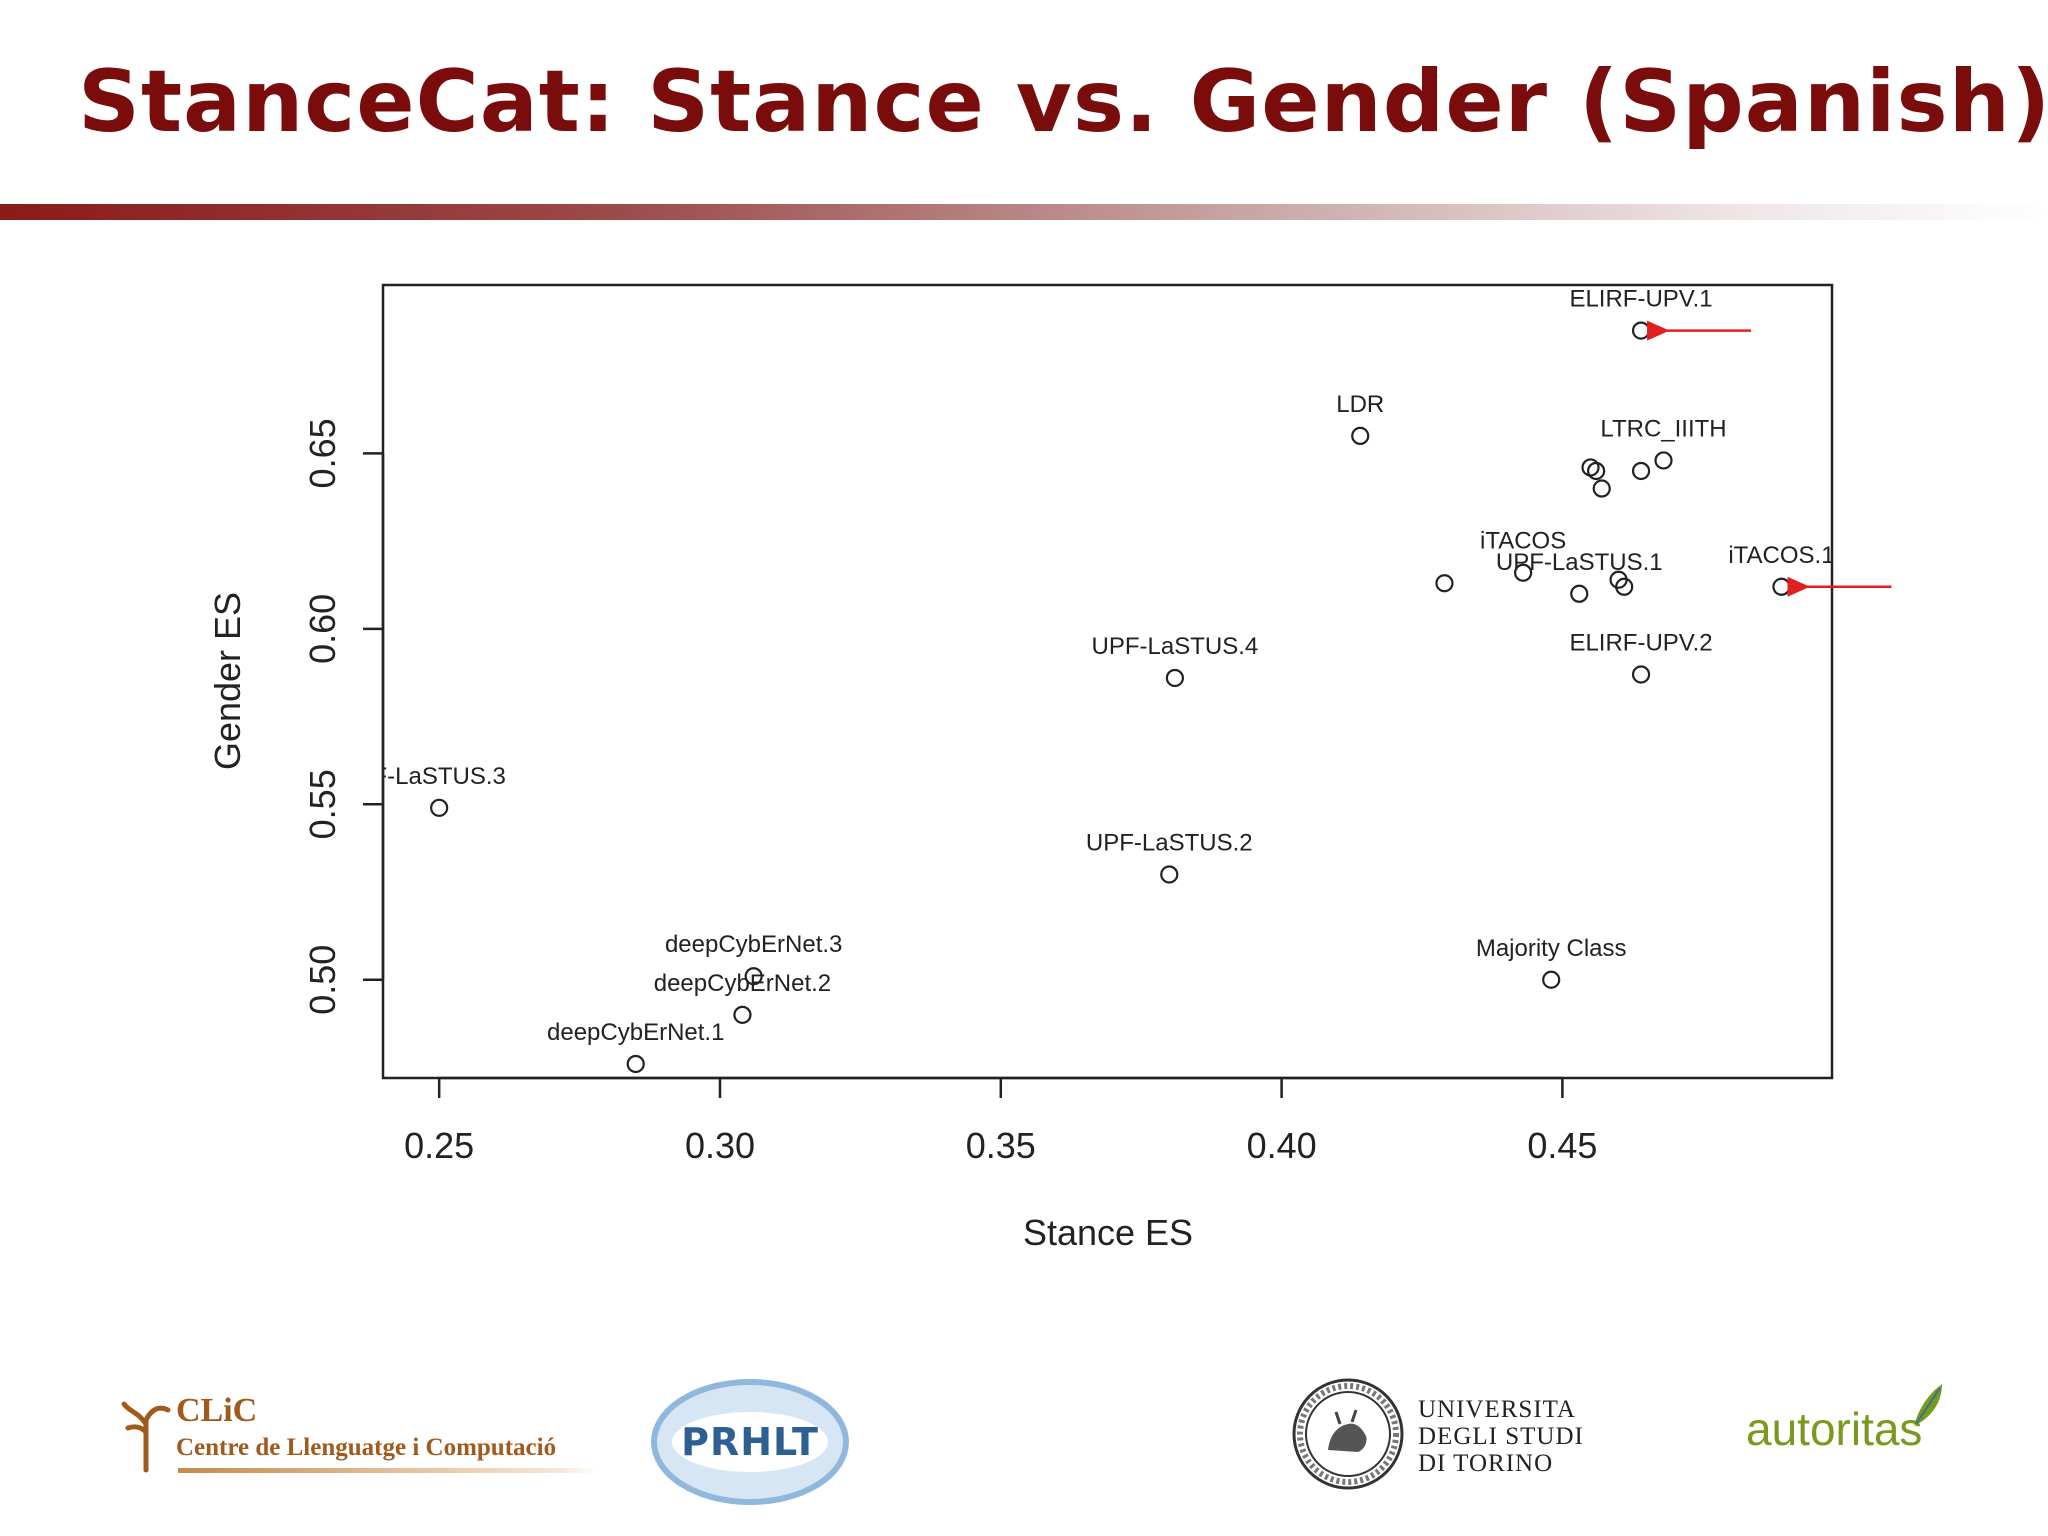 The height and width of the screenshot is (1536, 2048). I want to click on x-tick-label: 0.25, so click(439, 1145).